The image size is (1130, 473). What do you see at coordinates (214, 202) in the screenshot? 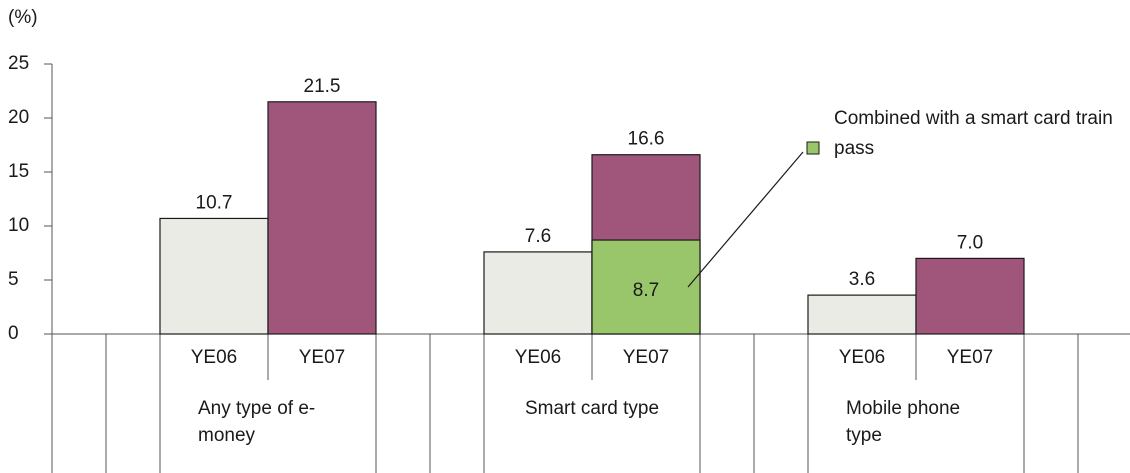
I see `data-label: 10.7` at bounding box center [214, 202].